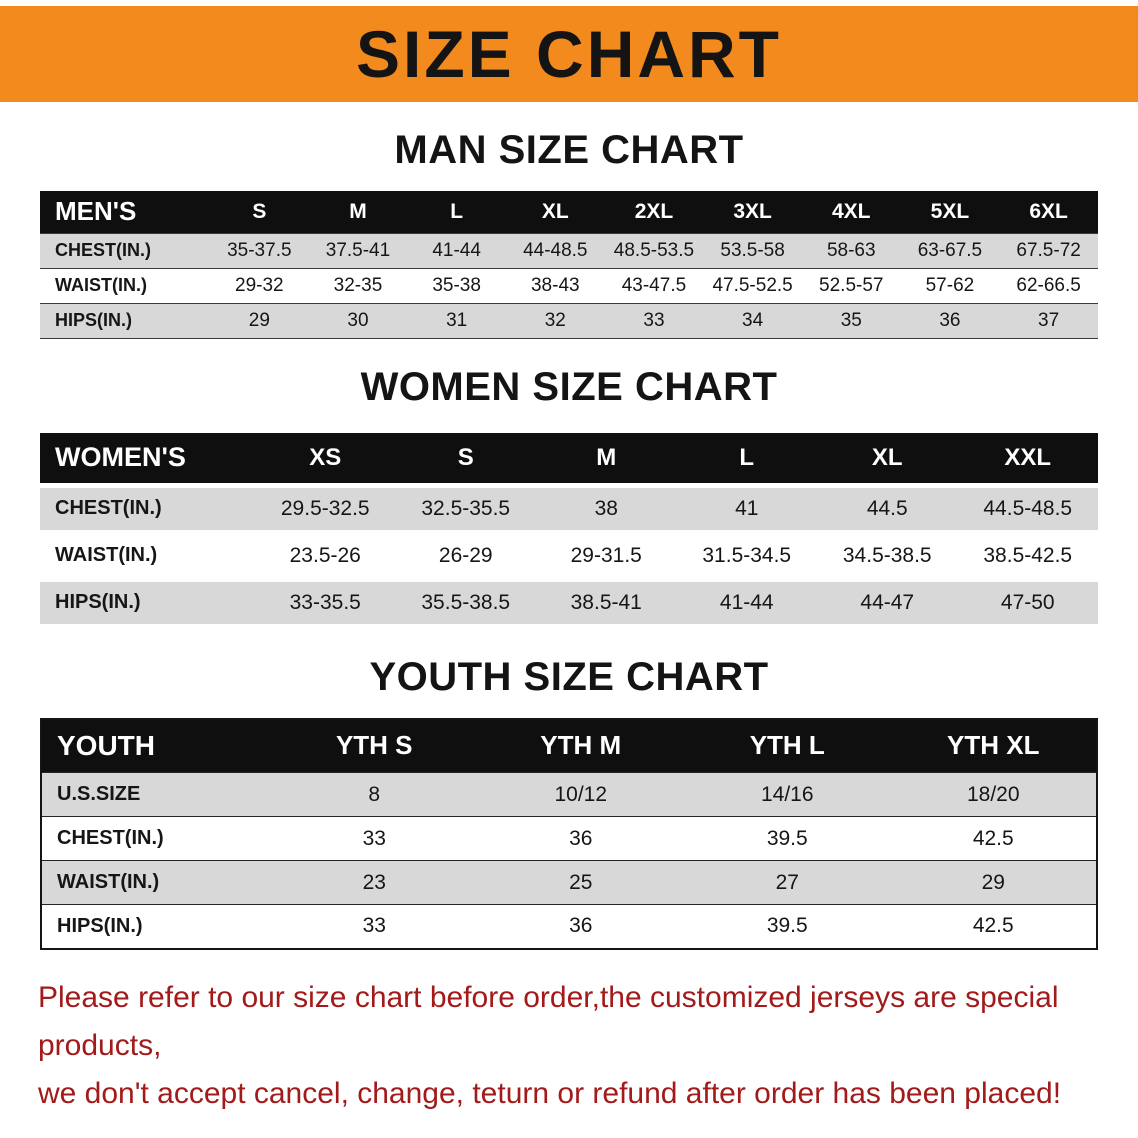 This screenshot has width=1138, height=1138. Describe the element at coordinates (753, 320) in the screenshot. I see `size-value: 34` at that location.